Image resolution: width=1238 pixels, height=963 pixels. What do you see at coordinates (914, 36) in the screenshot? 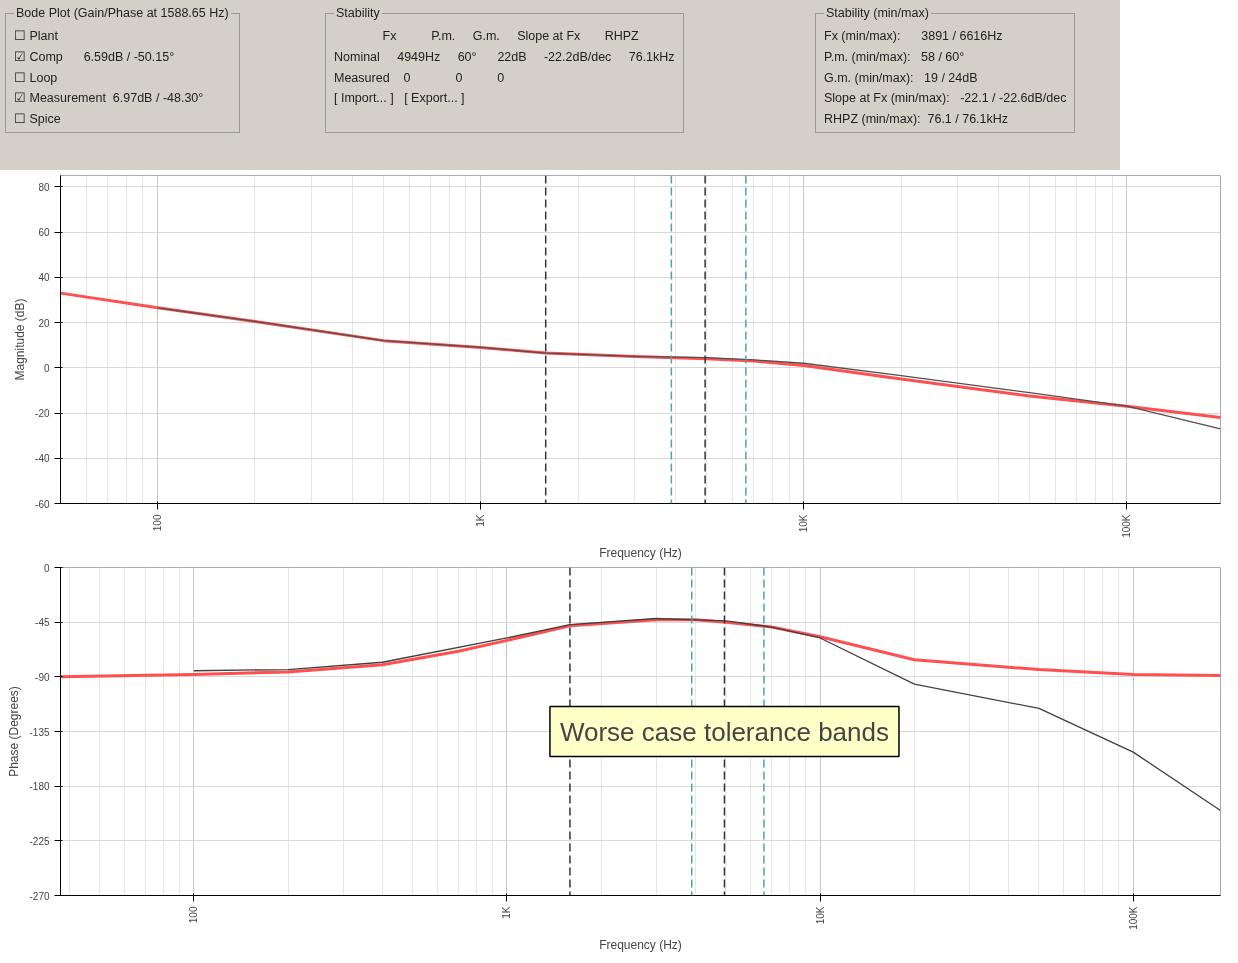
I see `text: Fx (min/max): 3891 / 6616Hz` at bounding box center [914, 36].